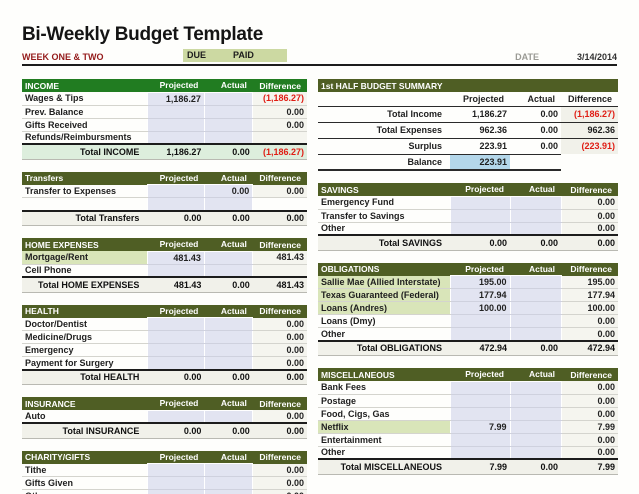 The width and height of the screenshot is (639, 494). I want to click on row-label: Sallie Mae (Allied Interstate), so click(384, 282).